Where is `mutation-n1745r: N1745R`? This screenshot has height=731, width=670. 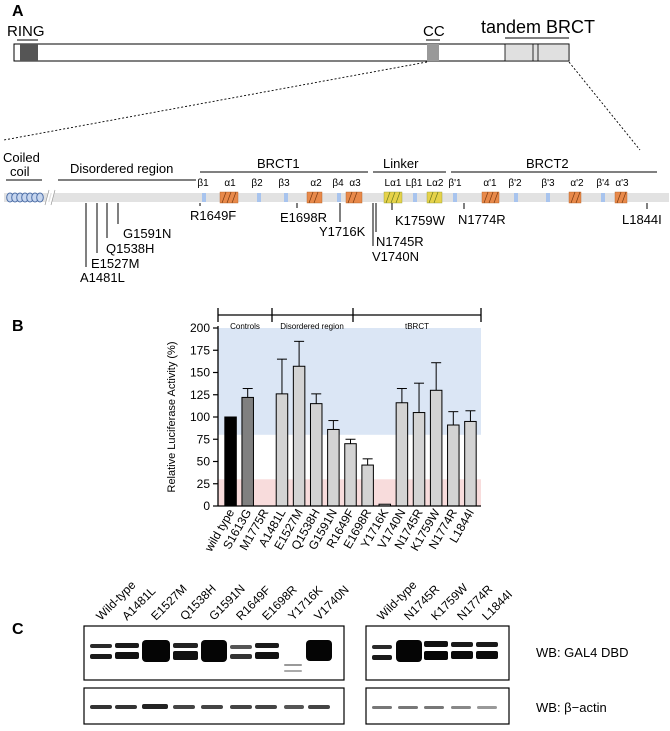
mutation-n1745r: N1745R is located at coordinates (400, 241).